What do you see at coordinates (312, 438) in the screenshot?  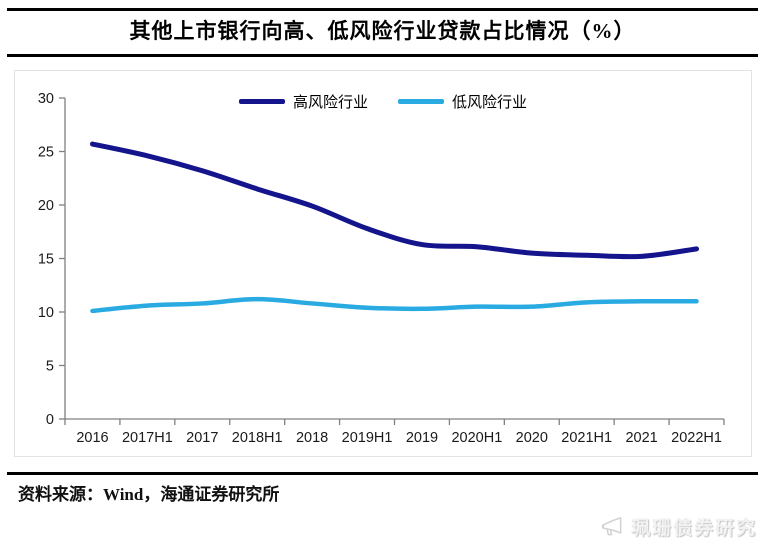 I see `svg-text: 2018` at bounding box center [312, 438].